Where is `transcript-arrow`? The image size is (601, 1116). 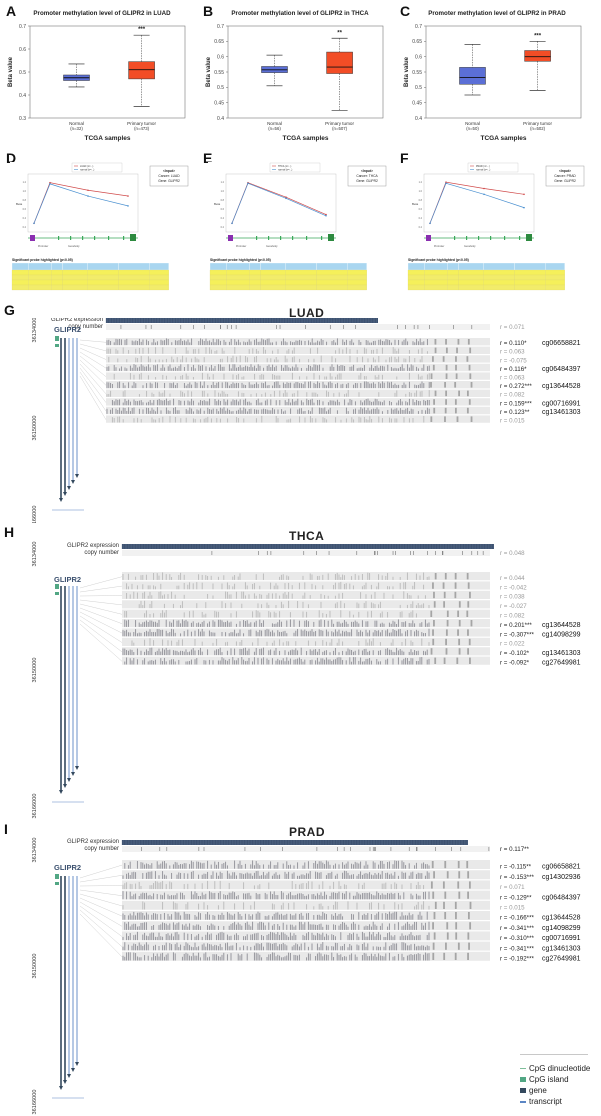
transcript-arrow is located at coordinates (61, 1088).